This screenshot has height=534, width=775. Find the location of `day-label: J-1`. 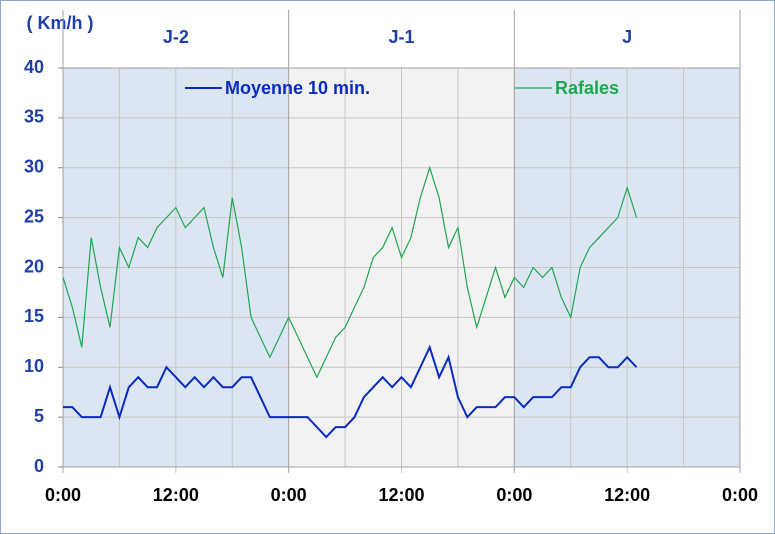

day-label: J-1 is located at coordinates (401, 37).